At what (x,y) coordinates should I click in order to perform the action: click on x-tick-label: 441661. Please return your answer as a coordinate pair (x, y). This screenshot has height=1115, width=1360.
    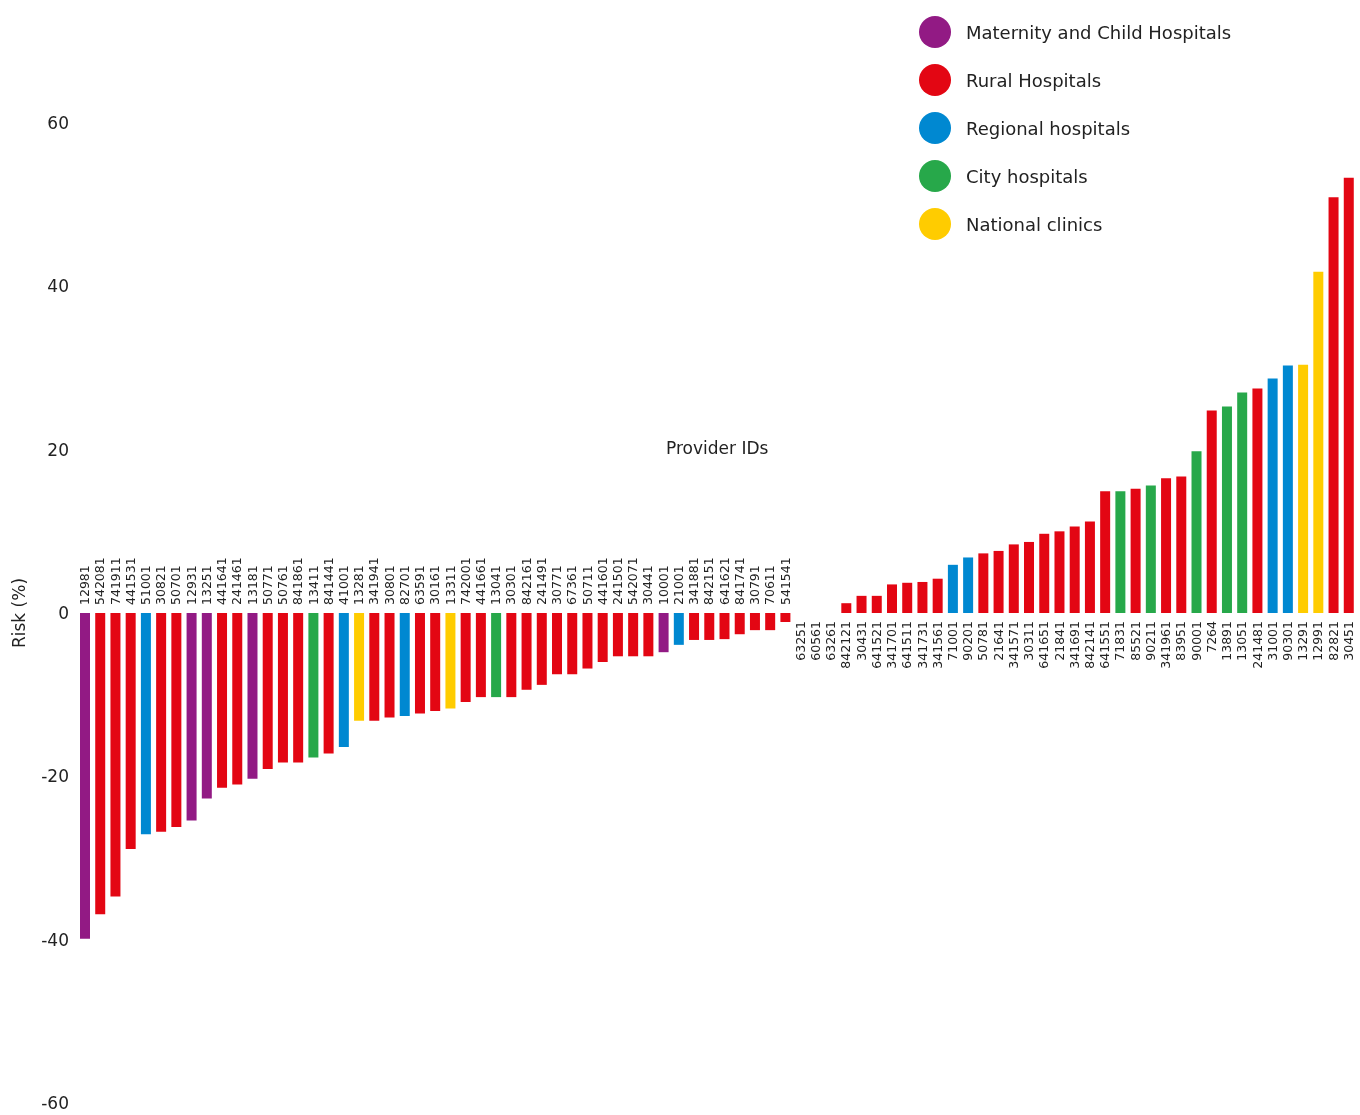
    Looking at the image, I should click on (480, 581).